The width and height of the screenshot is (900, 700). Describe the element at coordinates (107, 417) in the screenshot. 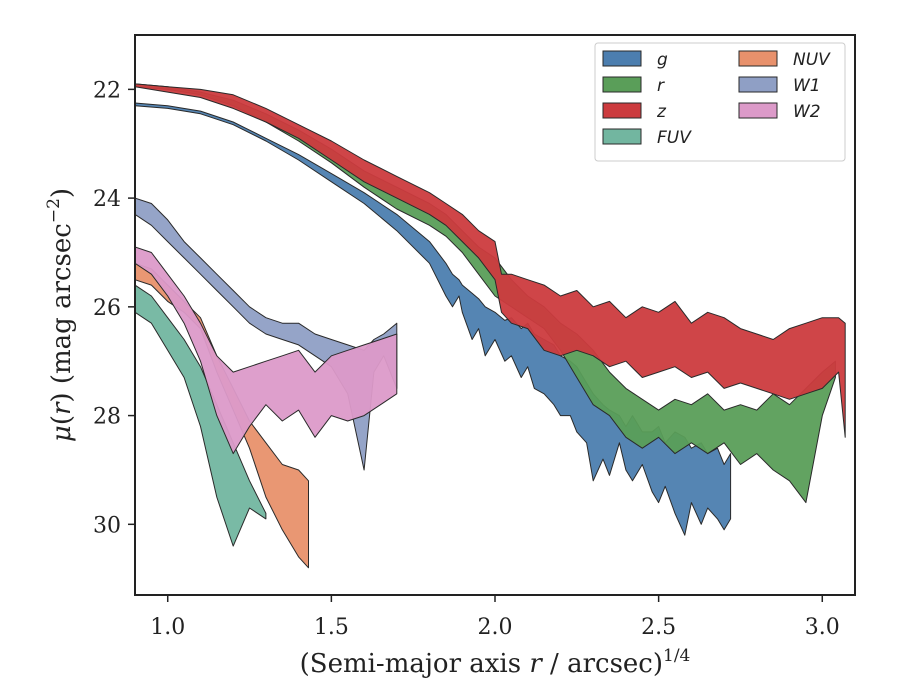

I see `y-tick-label: 28` at that location.